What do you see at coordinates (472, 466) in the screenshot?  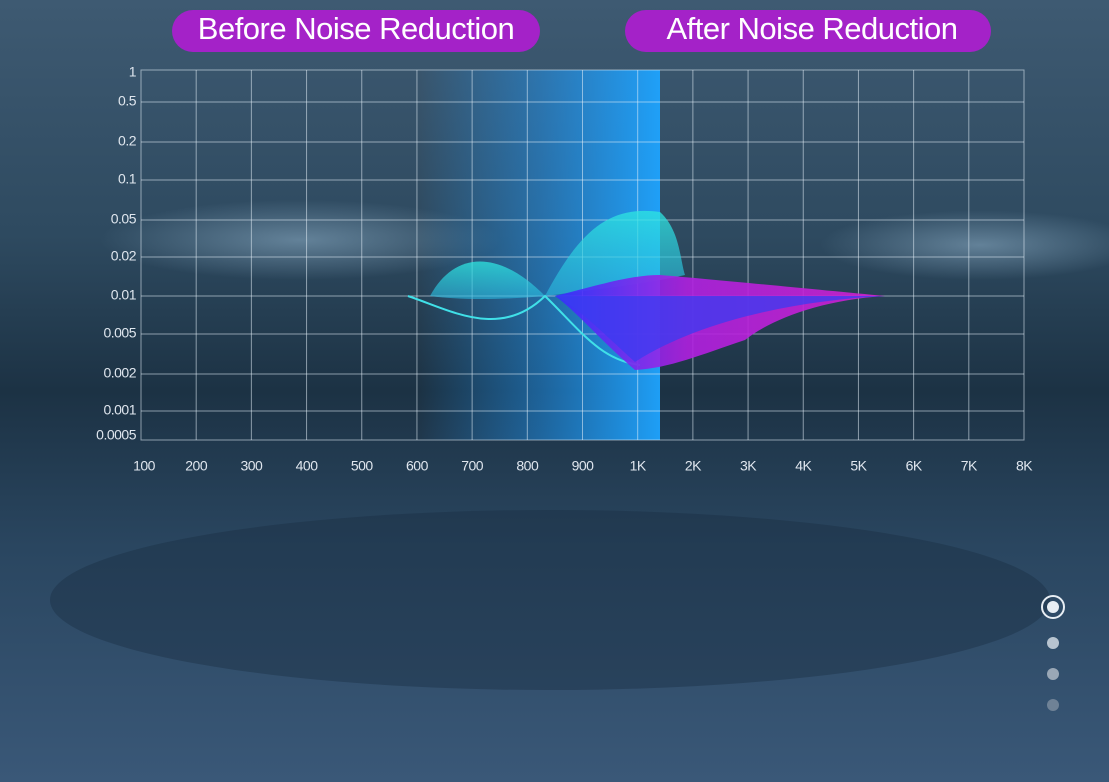 I see `x-tick-label: 700` at bounding box center [472, 466].